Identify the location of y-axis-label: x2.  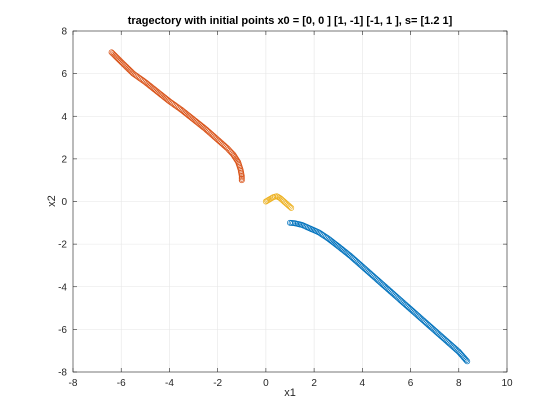
(52, 201).